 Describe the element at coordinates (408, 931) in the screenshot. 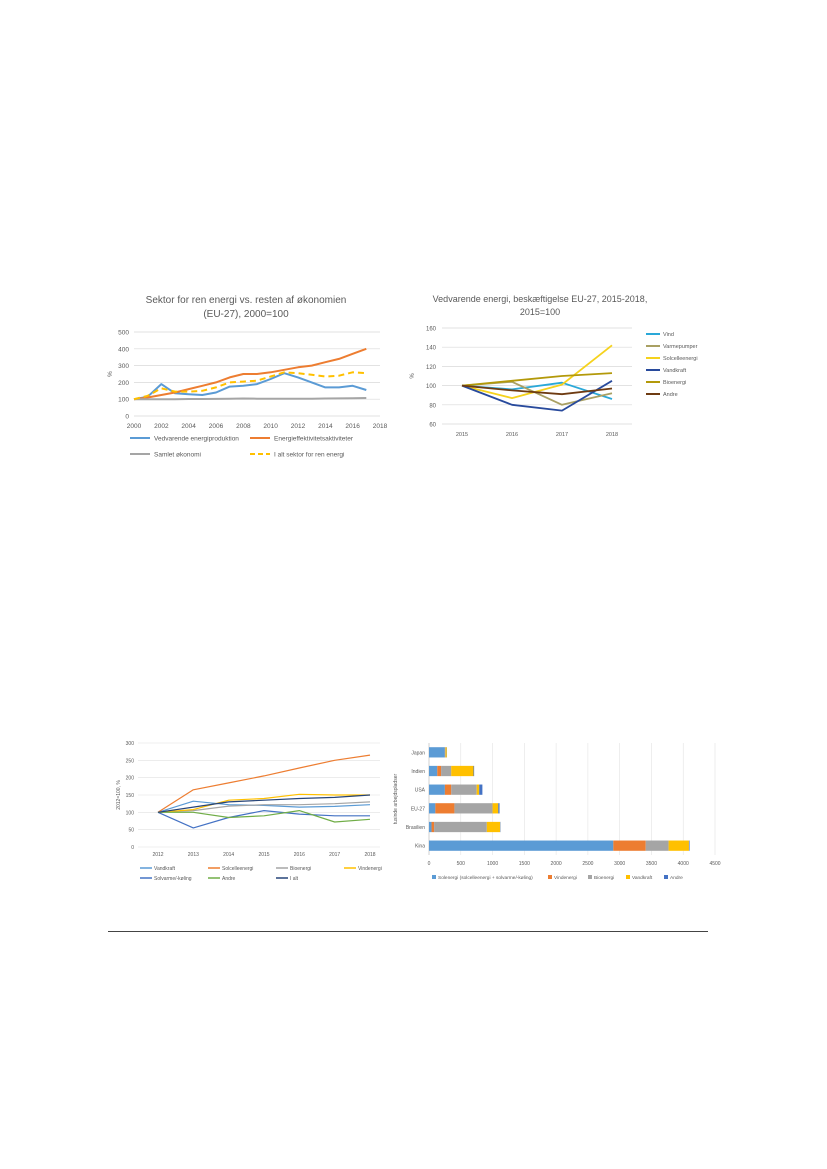

I see `footnote-divider` at that location.